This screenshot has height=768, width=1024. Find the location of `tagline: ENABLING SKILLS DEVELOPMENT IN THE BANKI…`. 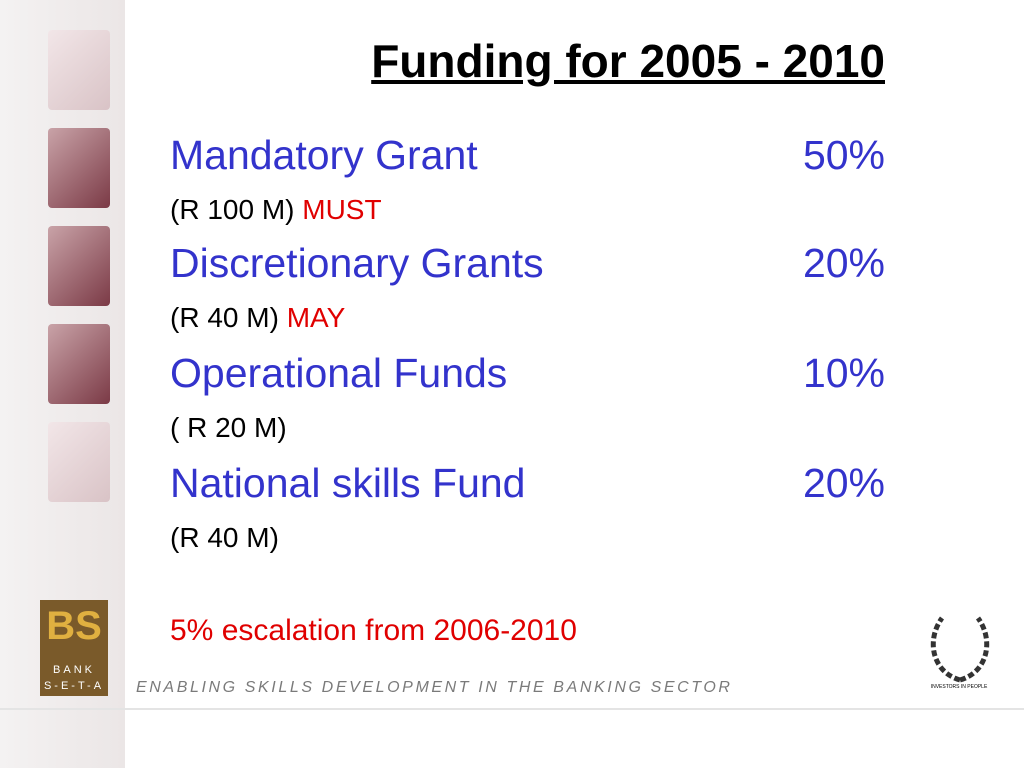

tagline: ENABLING SKILLS DEVELOPMENT IN THE BANKI… is located at coordinates (434, 687).